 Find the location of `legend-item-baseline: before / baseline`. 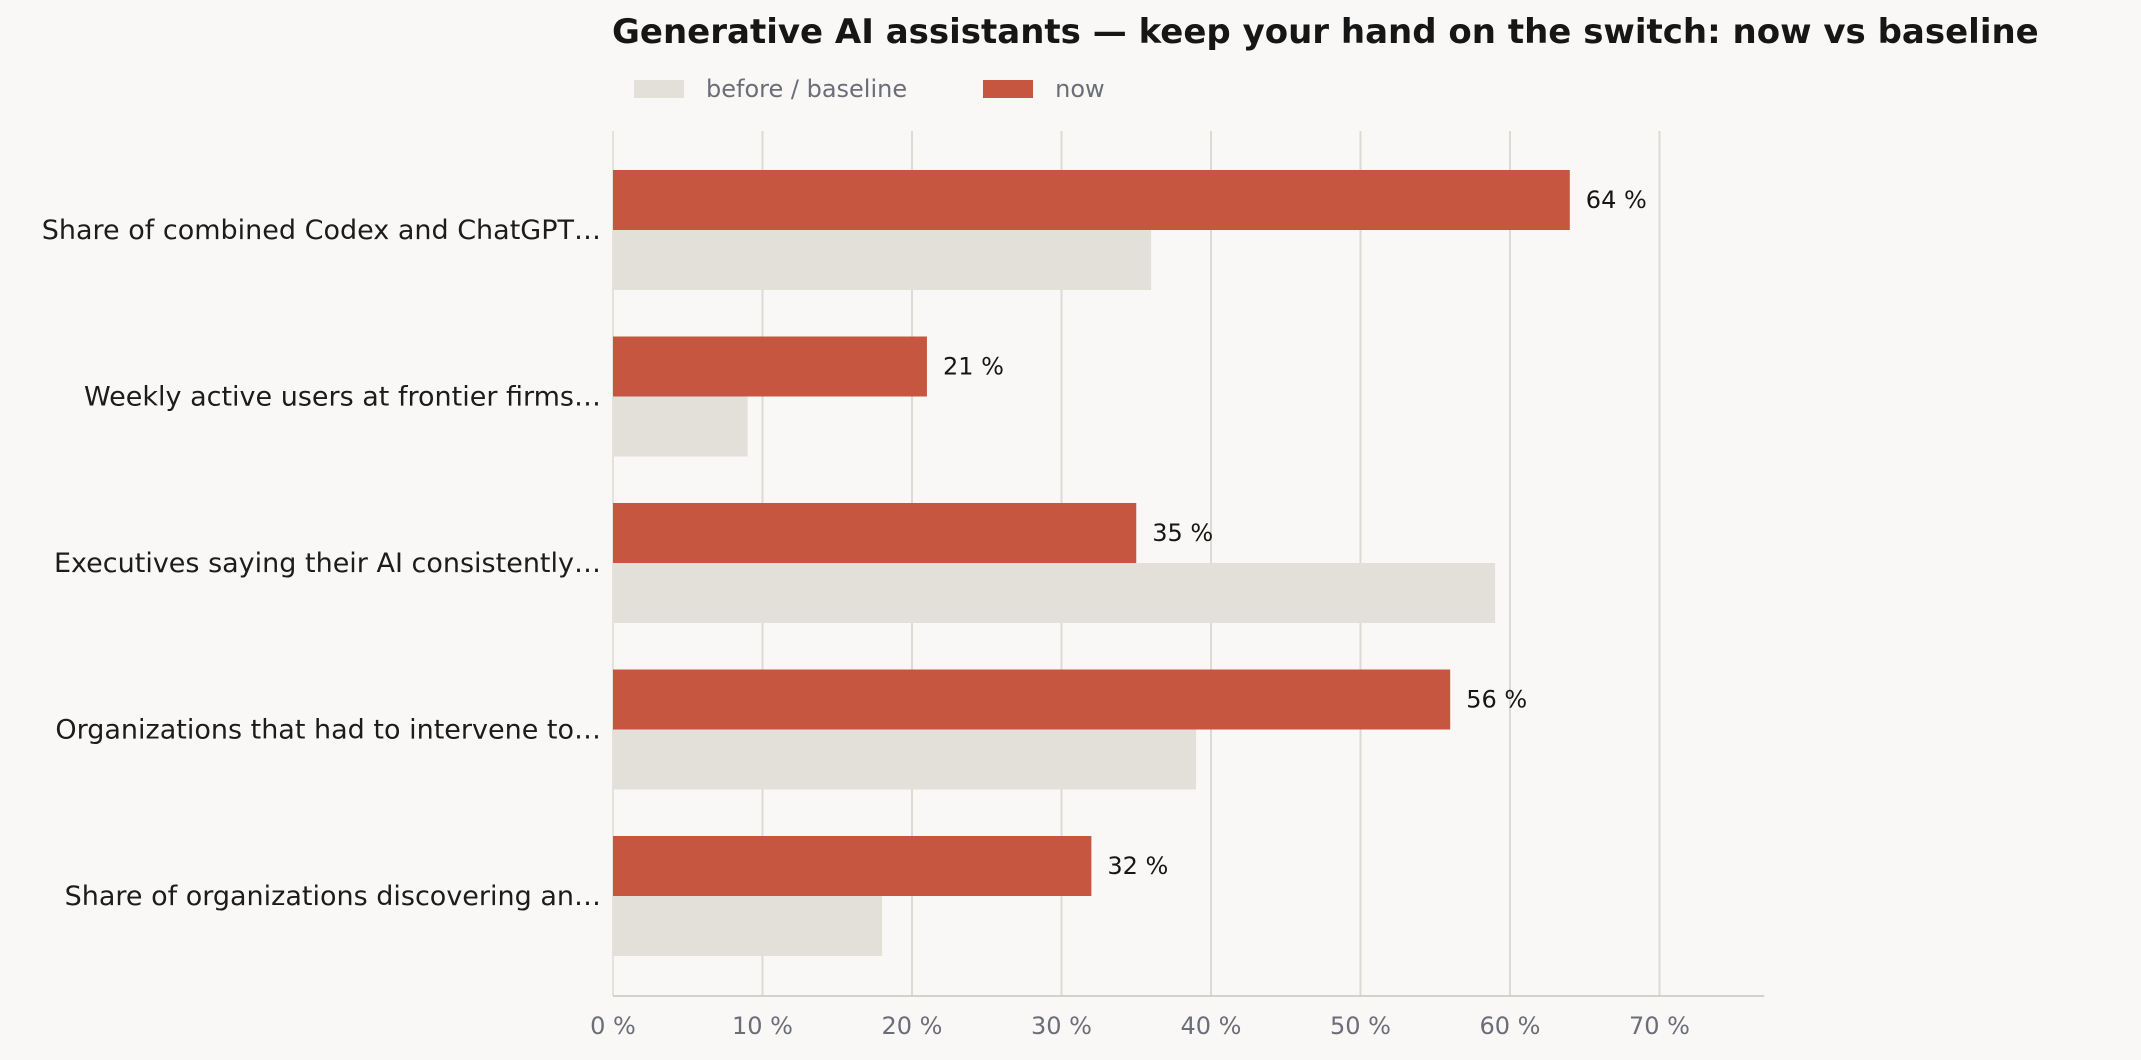

legend-item-baseline: before / baseline is located at coordinates (759, 89).